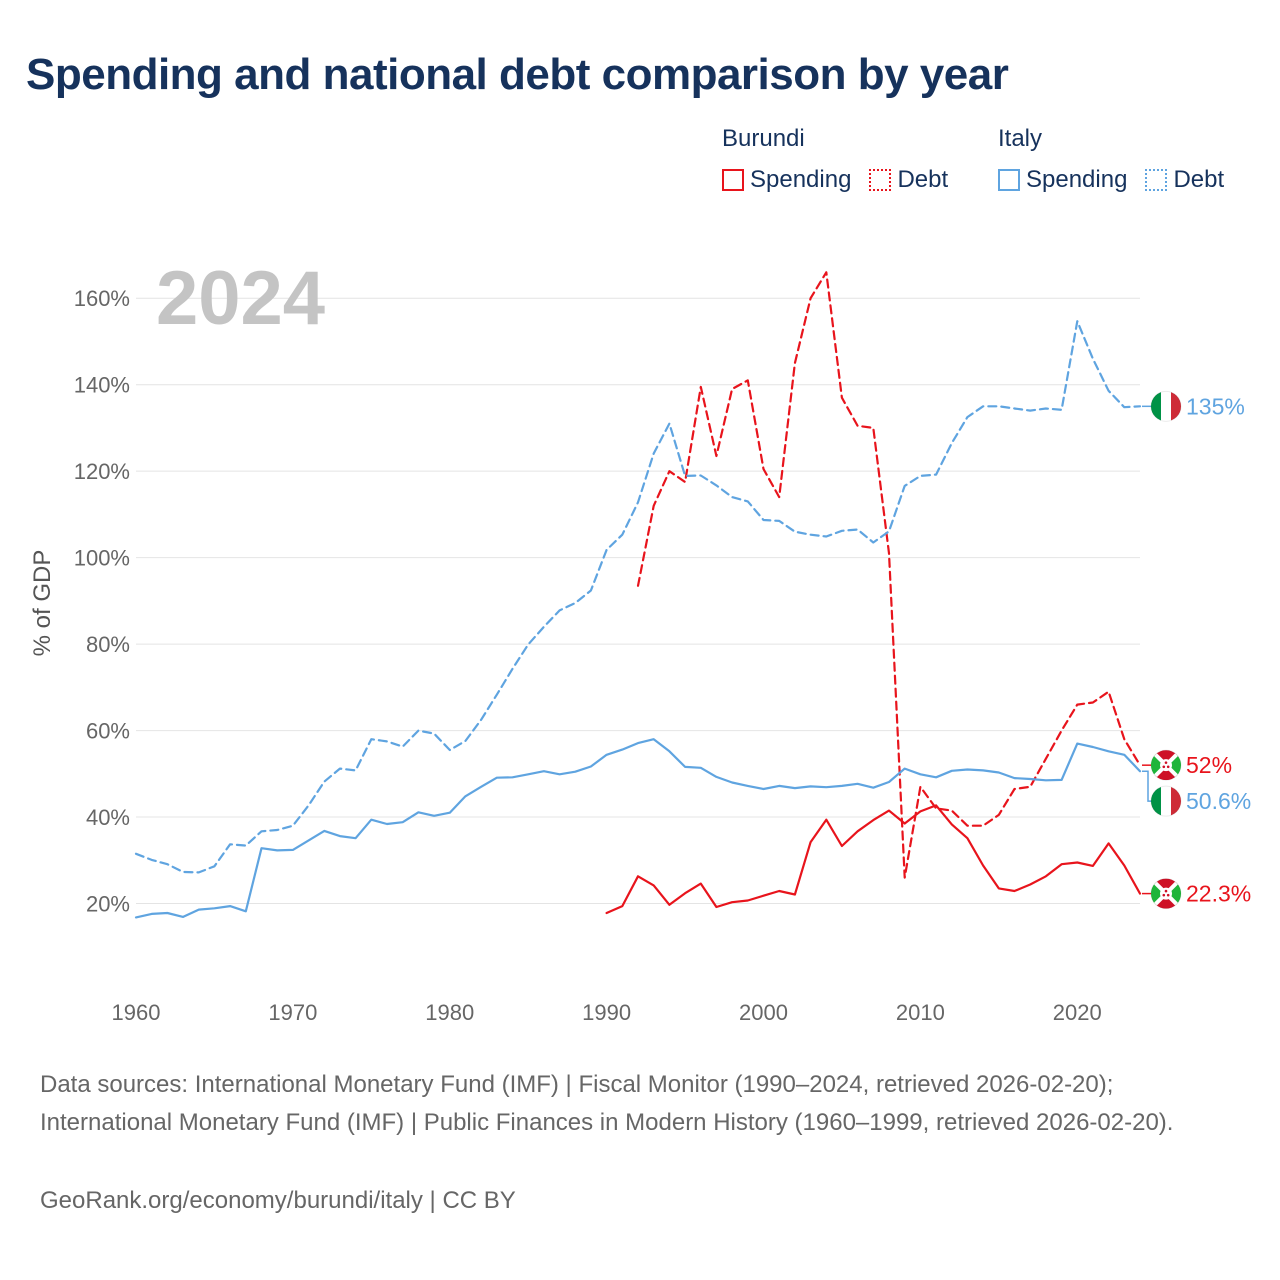  Describe the element at coordinates (108, 904) in the screenshot. I see `y-tick-label: 20%` at that location.